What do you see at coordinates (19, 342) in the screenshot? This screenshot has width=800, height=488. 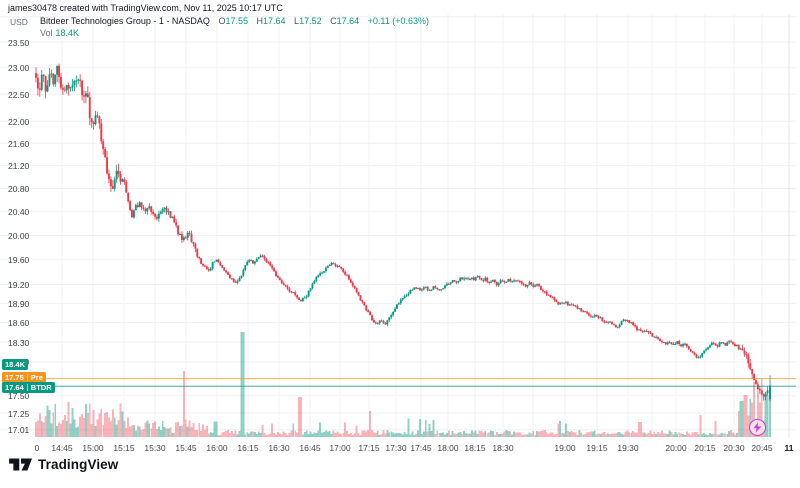 I see `price-tick-label: 18.30` at bounding box center [19, 342].